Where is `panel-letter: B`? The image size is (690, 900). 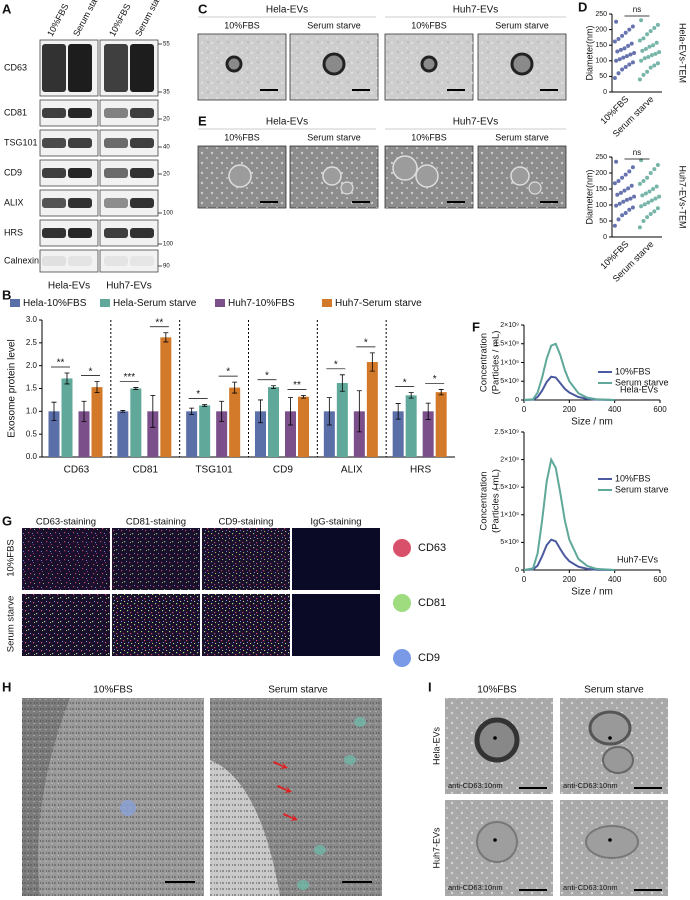
panel-letter: B is located at coordinates (6, 294).